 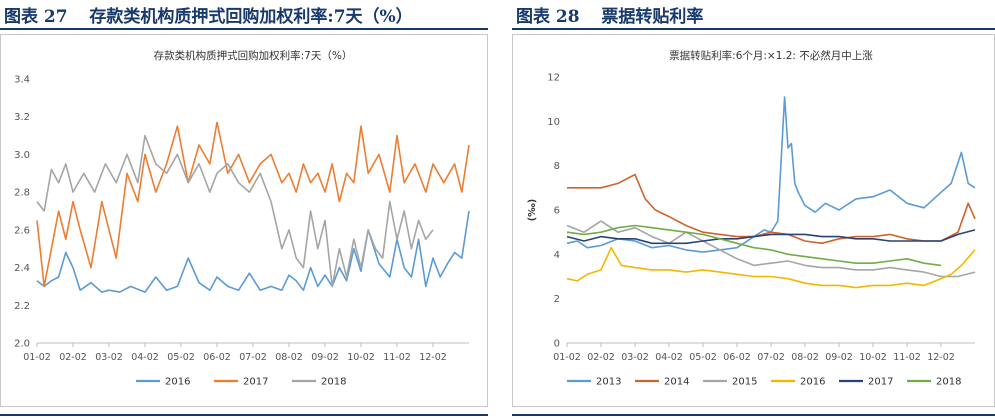 What do you see at coordinates (557, 166) in the screenshot?
I see `y-tick-label: 8` at bounding box center [557, 166].